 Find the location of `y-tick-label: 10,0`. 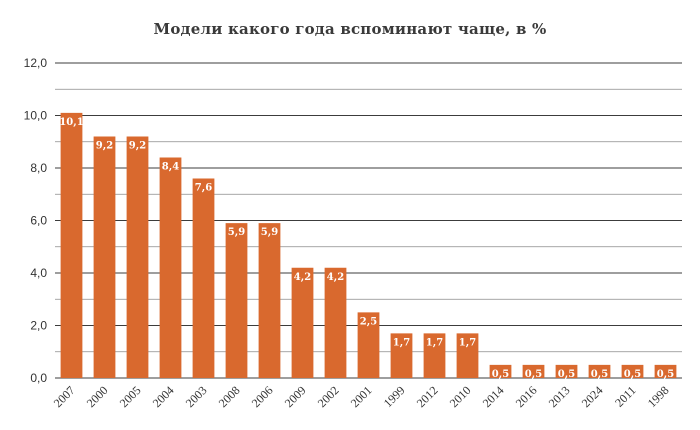

y-tick-label: 10,0 is located at coordinates (36, 116).